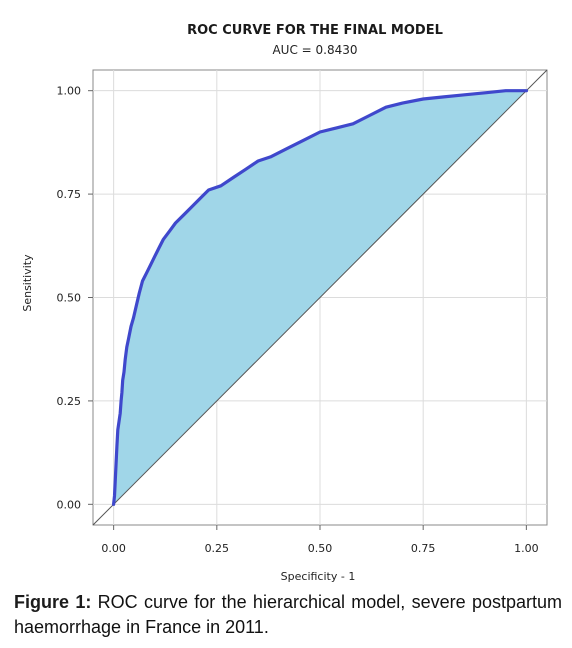 The image size is (572, 648). Describe the element at coordinates (69, 194) in the screenshot. I see `y-tick-label: 0.75` at that location.